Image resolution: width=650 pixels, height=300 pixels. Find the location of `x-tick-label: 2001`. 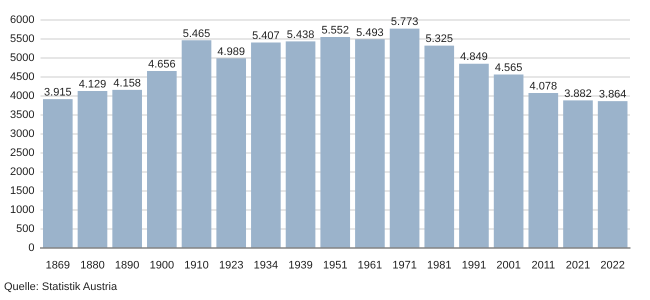

x-tick-label: 2001 is located at coordinates (508, 265).